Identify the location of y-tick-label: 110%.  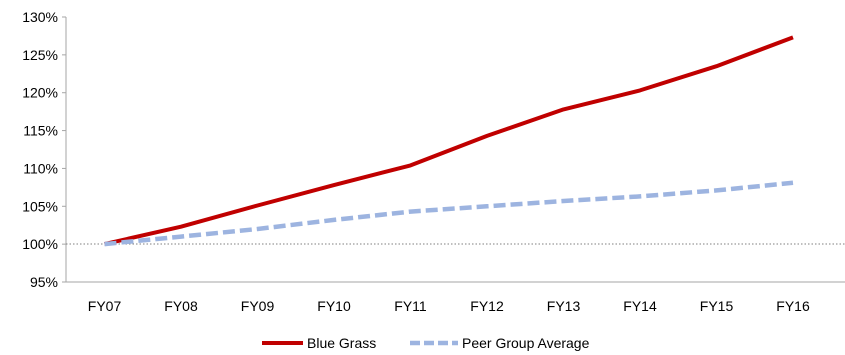
(40, 168).